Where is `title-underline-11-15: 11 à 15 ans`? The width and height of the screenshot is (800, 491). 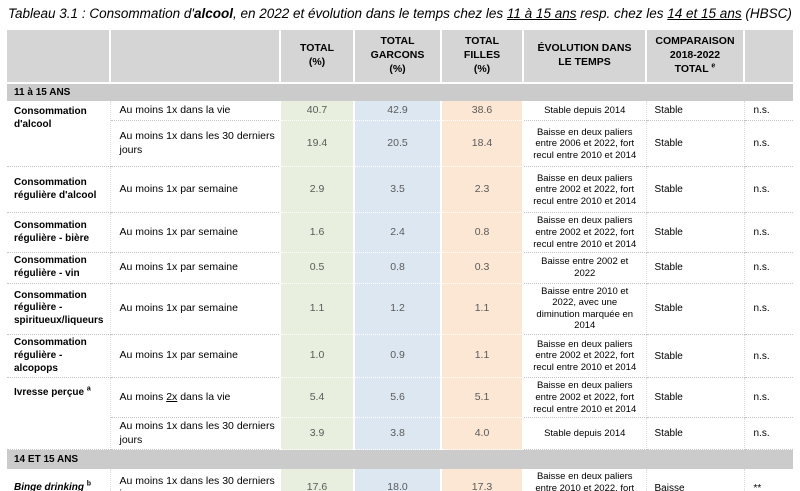 title-underline-11-15: 11 à 15 ans is located at coordinates (541, 13).